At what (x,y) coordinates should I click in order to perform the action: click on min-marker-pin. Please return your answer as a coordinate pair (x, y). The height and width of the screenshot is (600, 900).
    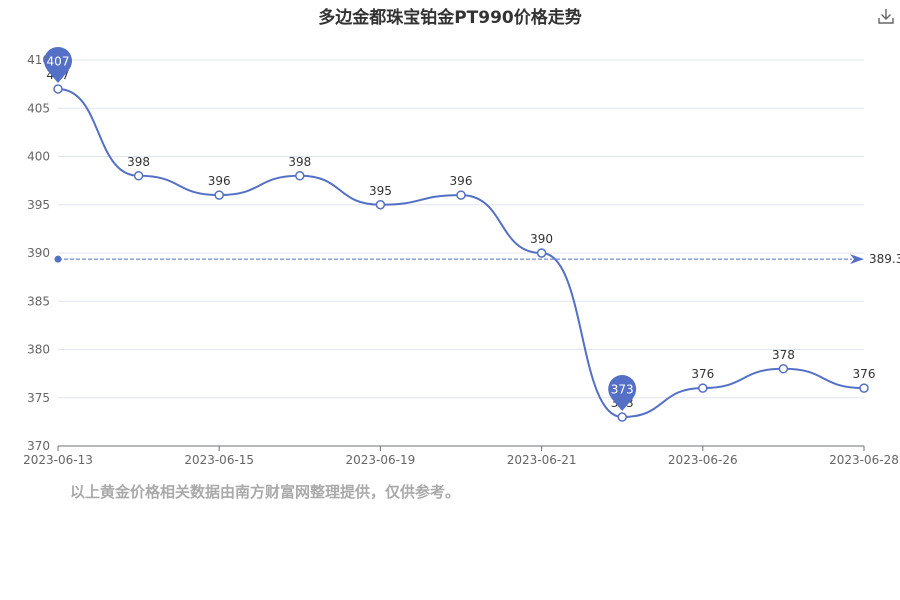
    Looking at the image, I should click on (622, 389).